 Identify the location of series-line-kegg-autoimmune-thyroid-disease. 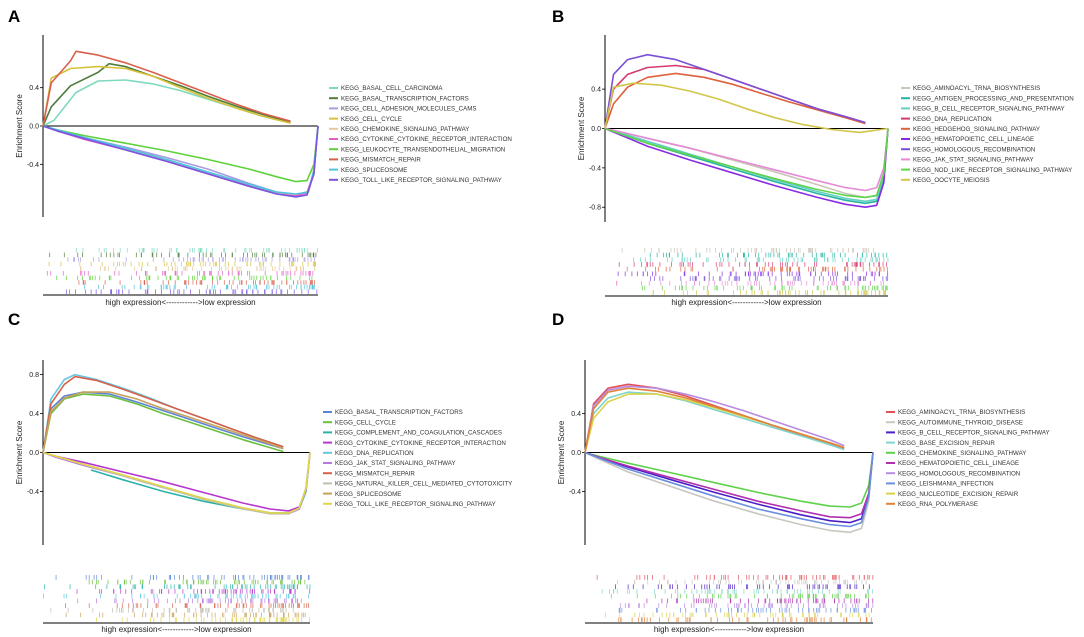
(729, 492).